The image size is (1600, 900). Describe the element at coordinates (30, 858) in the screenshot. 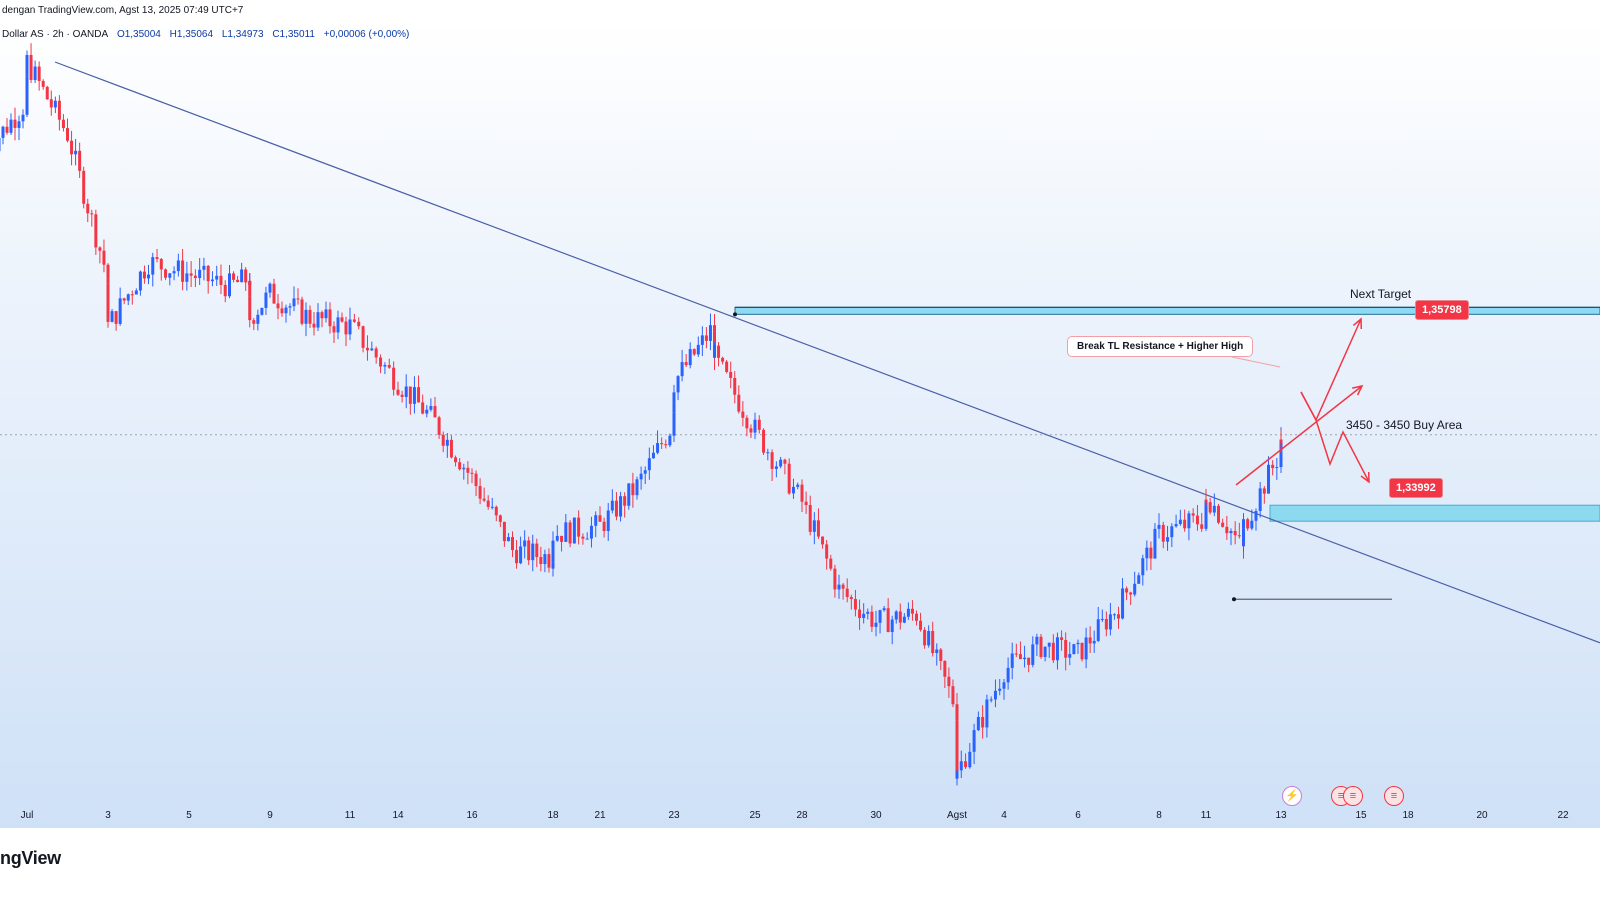

I see `tradingview-logo: ngView` at that location.